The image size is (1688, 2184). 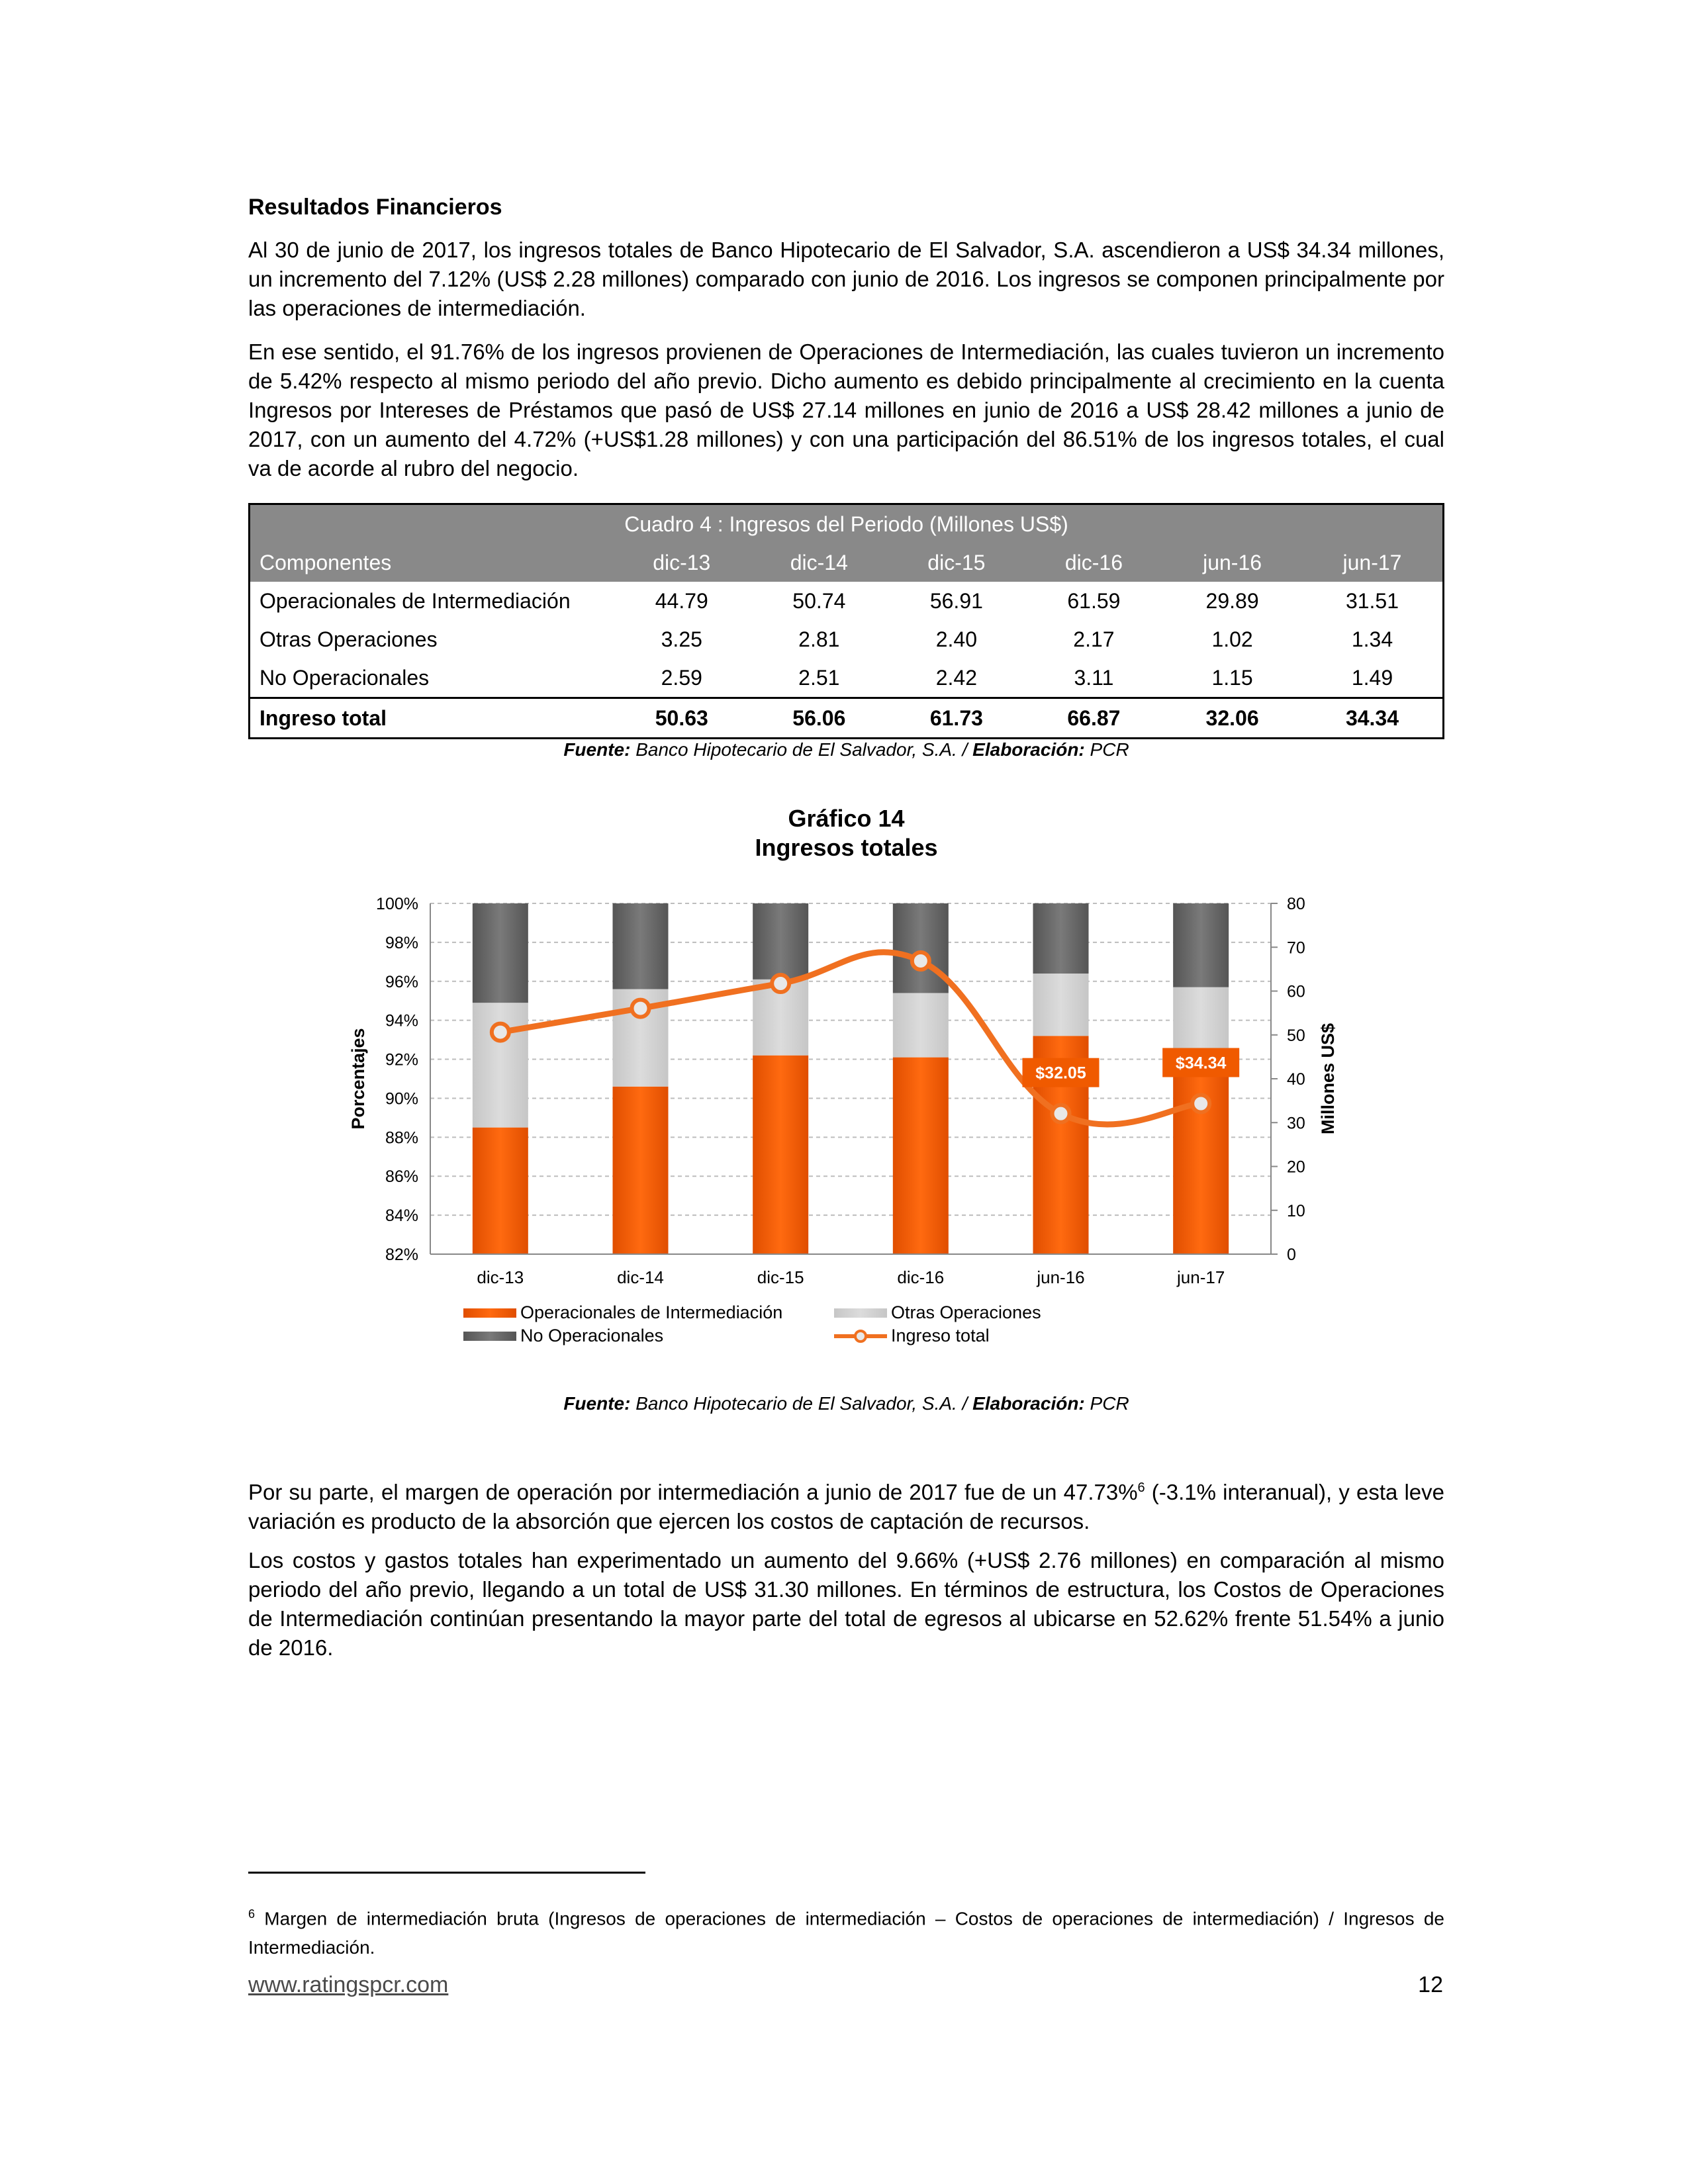 I want to click on y-tick-label: 82%, so click(x=401, y=1255).